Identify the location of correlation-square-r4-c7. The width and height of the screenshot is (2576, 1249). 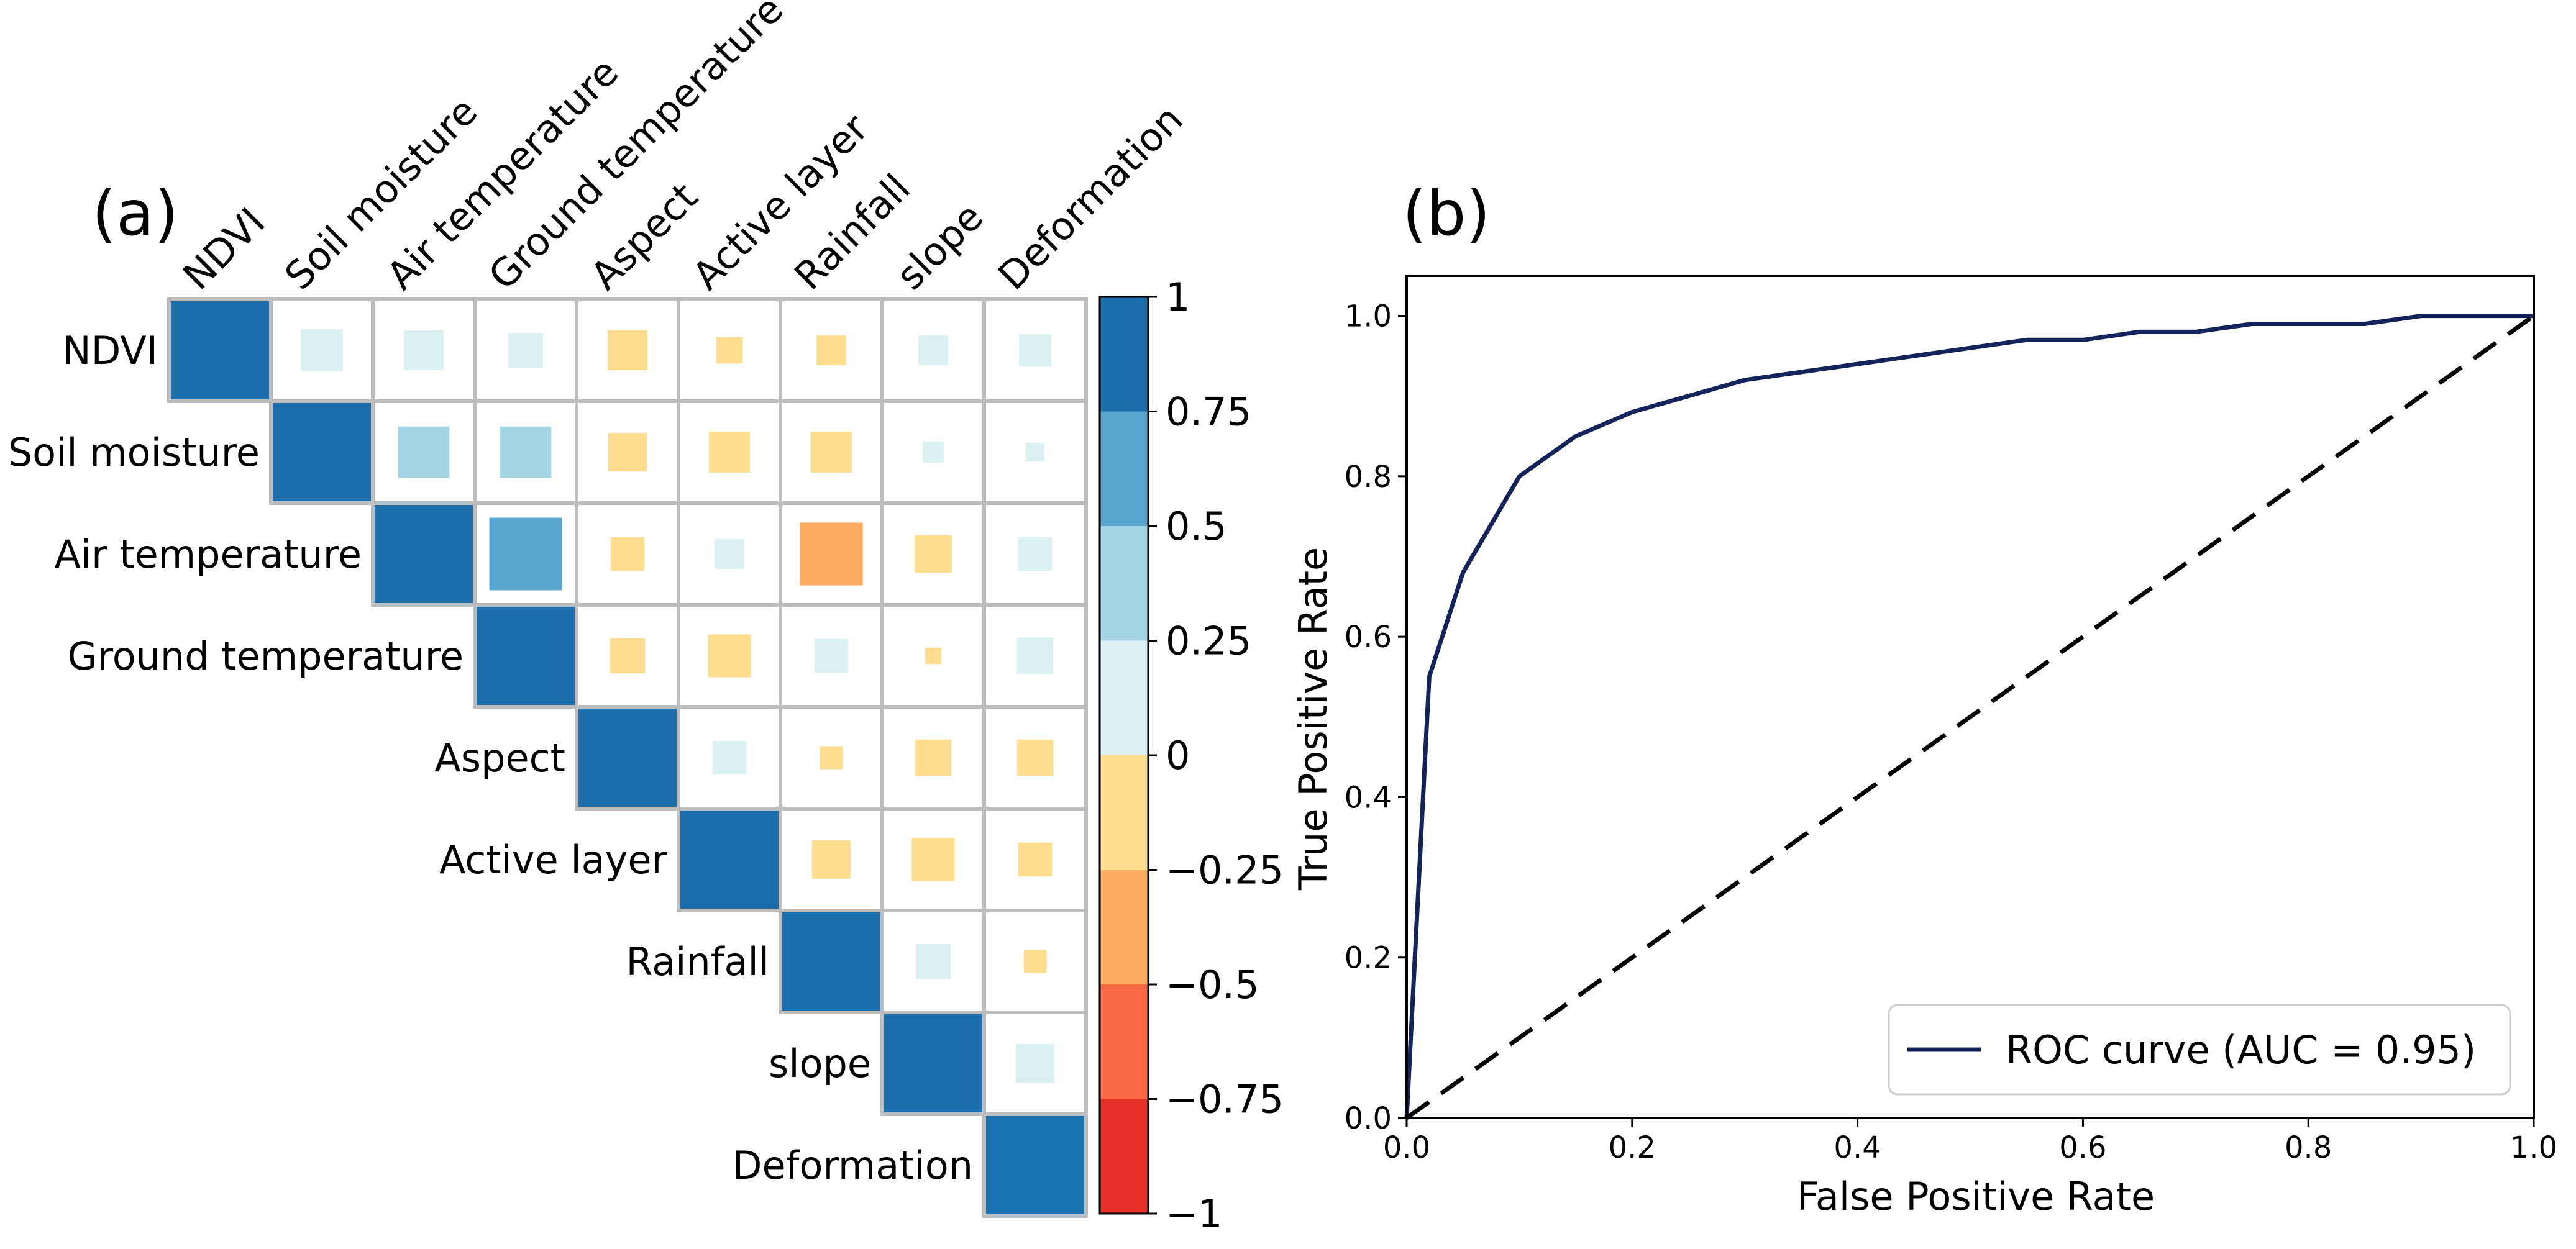
(933, 757).